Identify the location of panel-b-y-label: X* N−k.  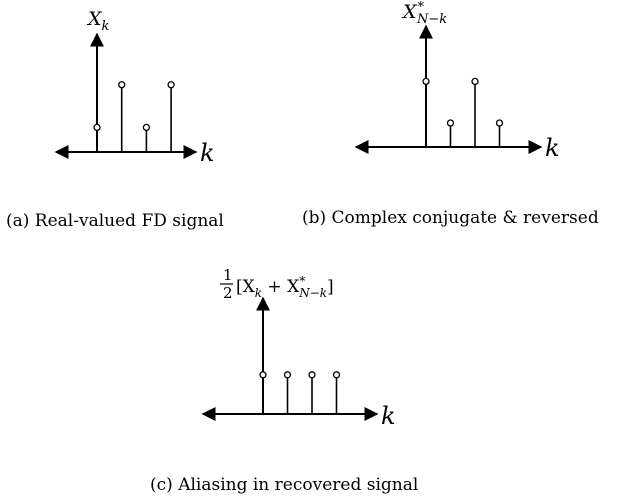
(424, 13).